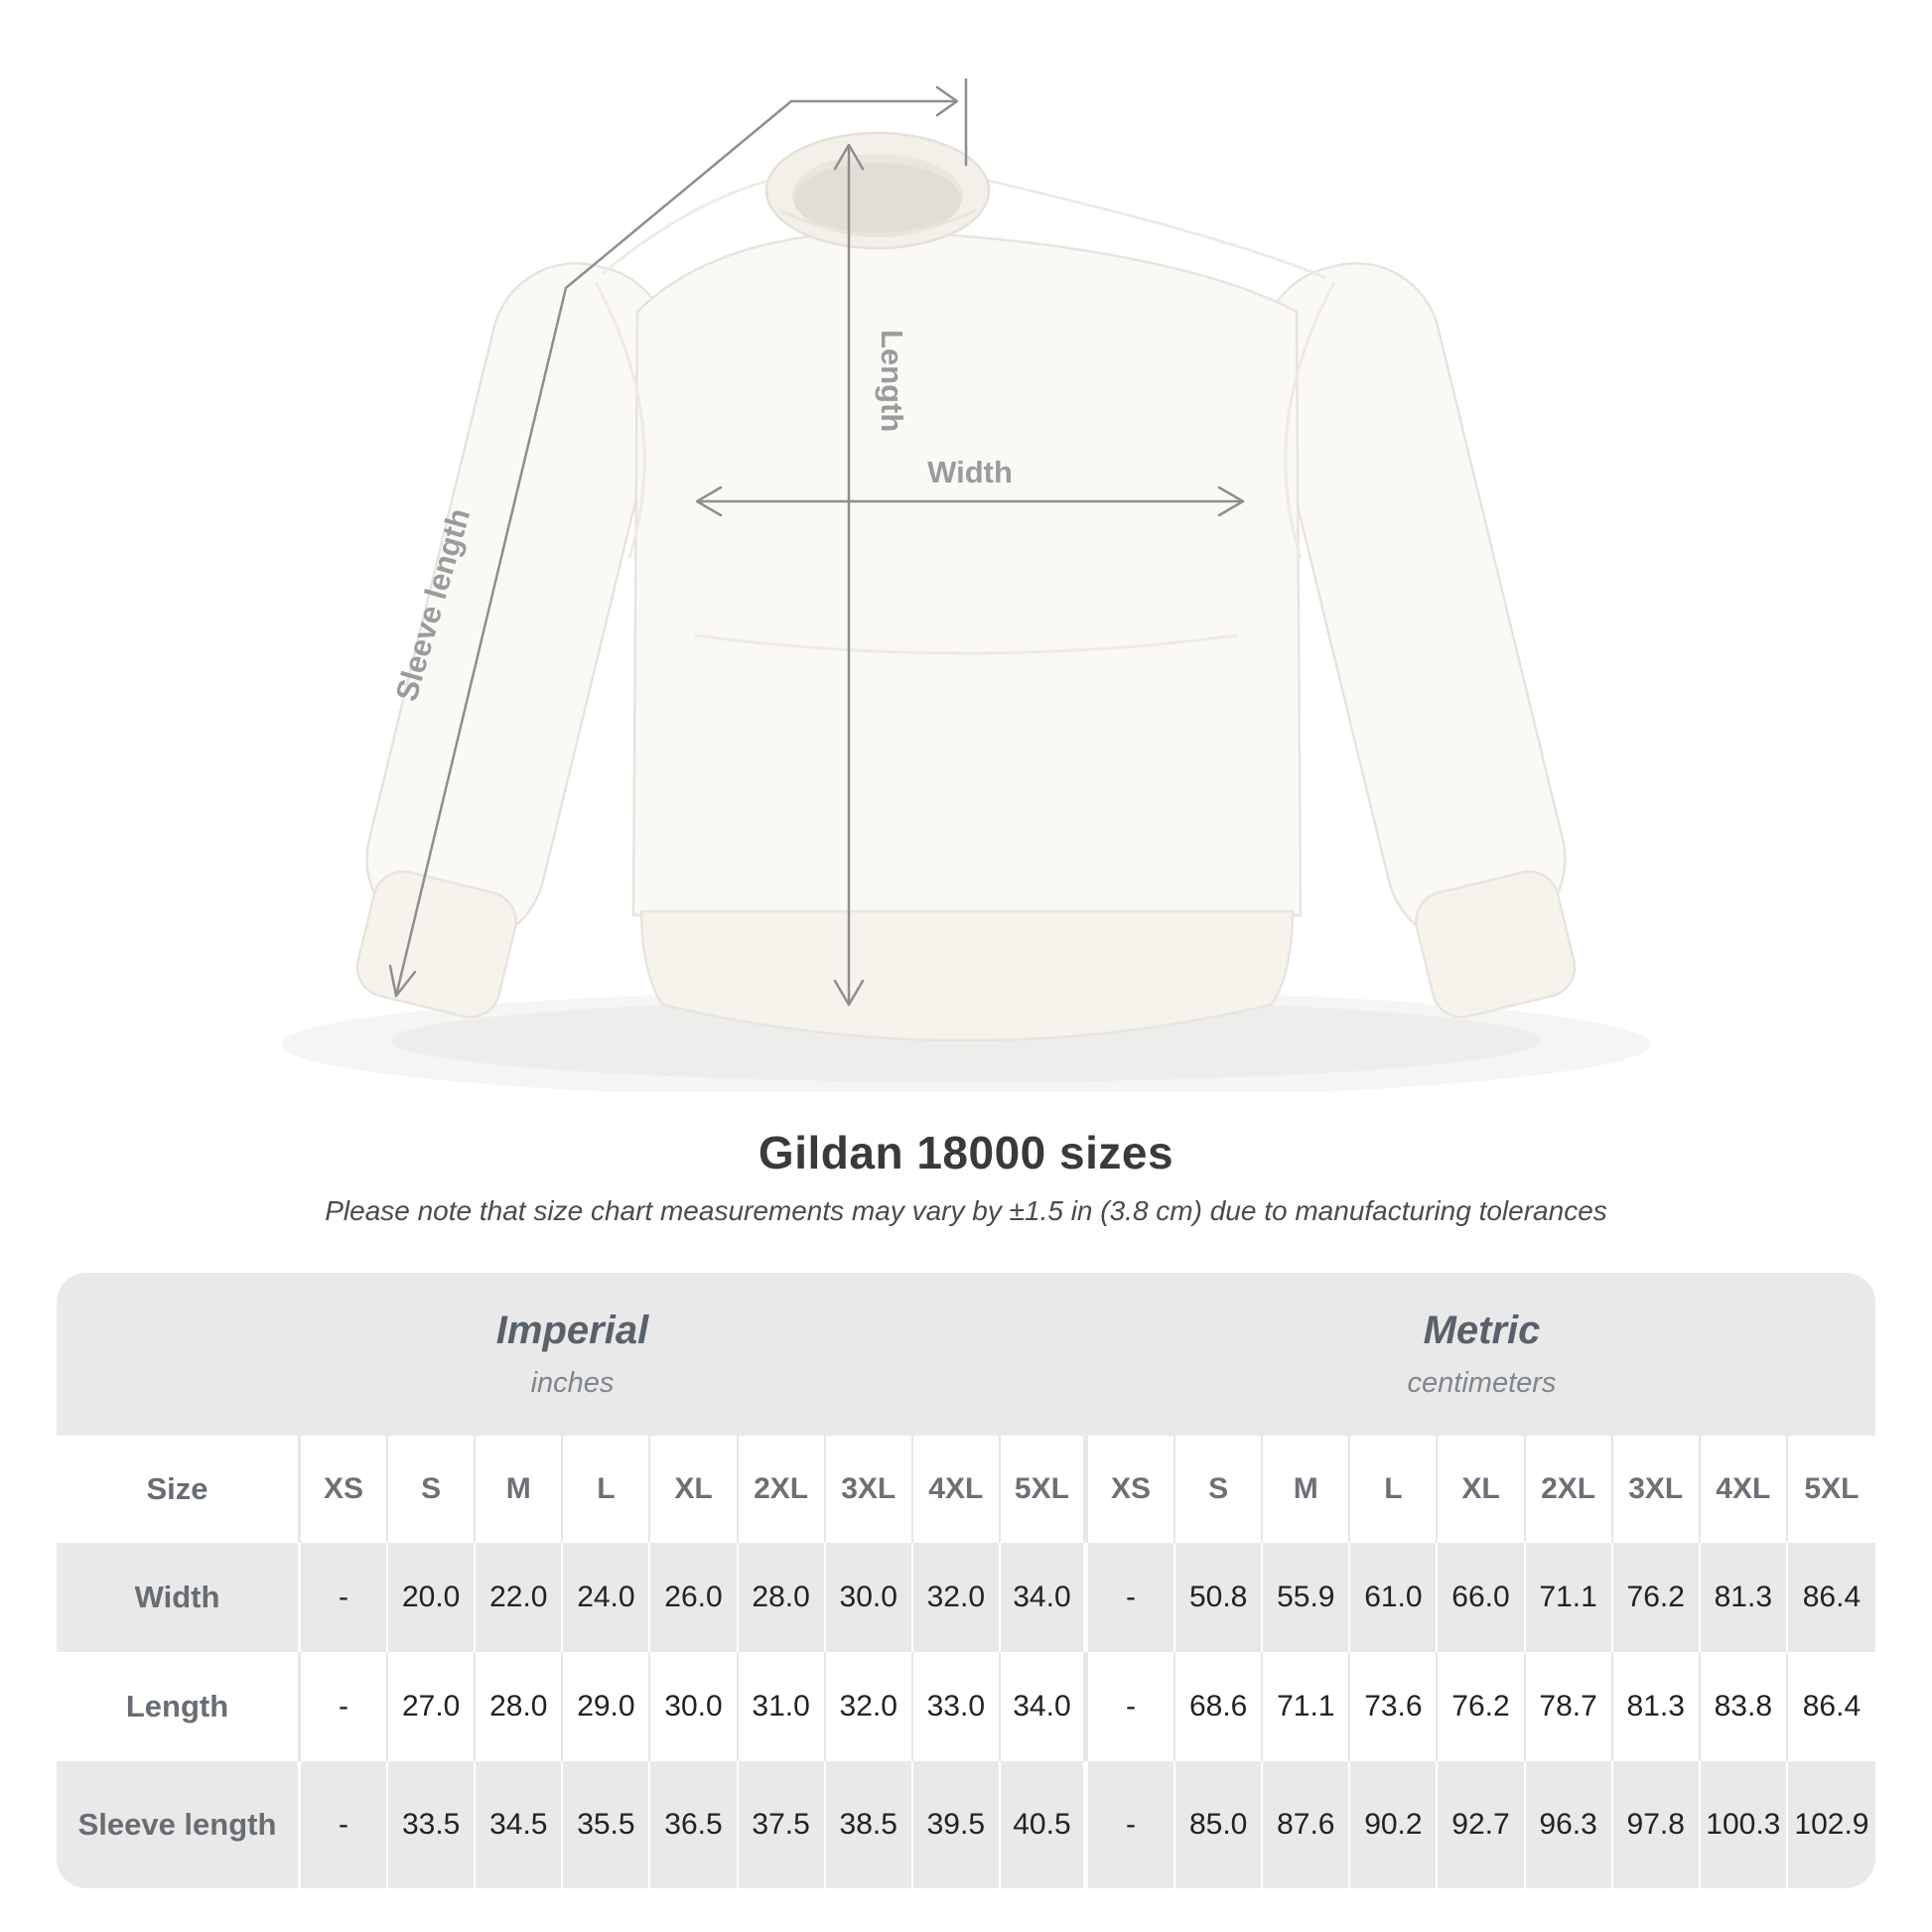  What do you see at coordinates (403, 981) in the screenshot?
I see `arrow-down-left-icon` at bounding box center [403, 981].